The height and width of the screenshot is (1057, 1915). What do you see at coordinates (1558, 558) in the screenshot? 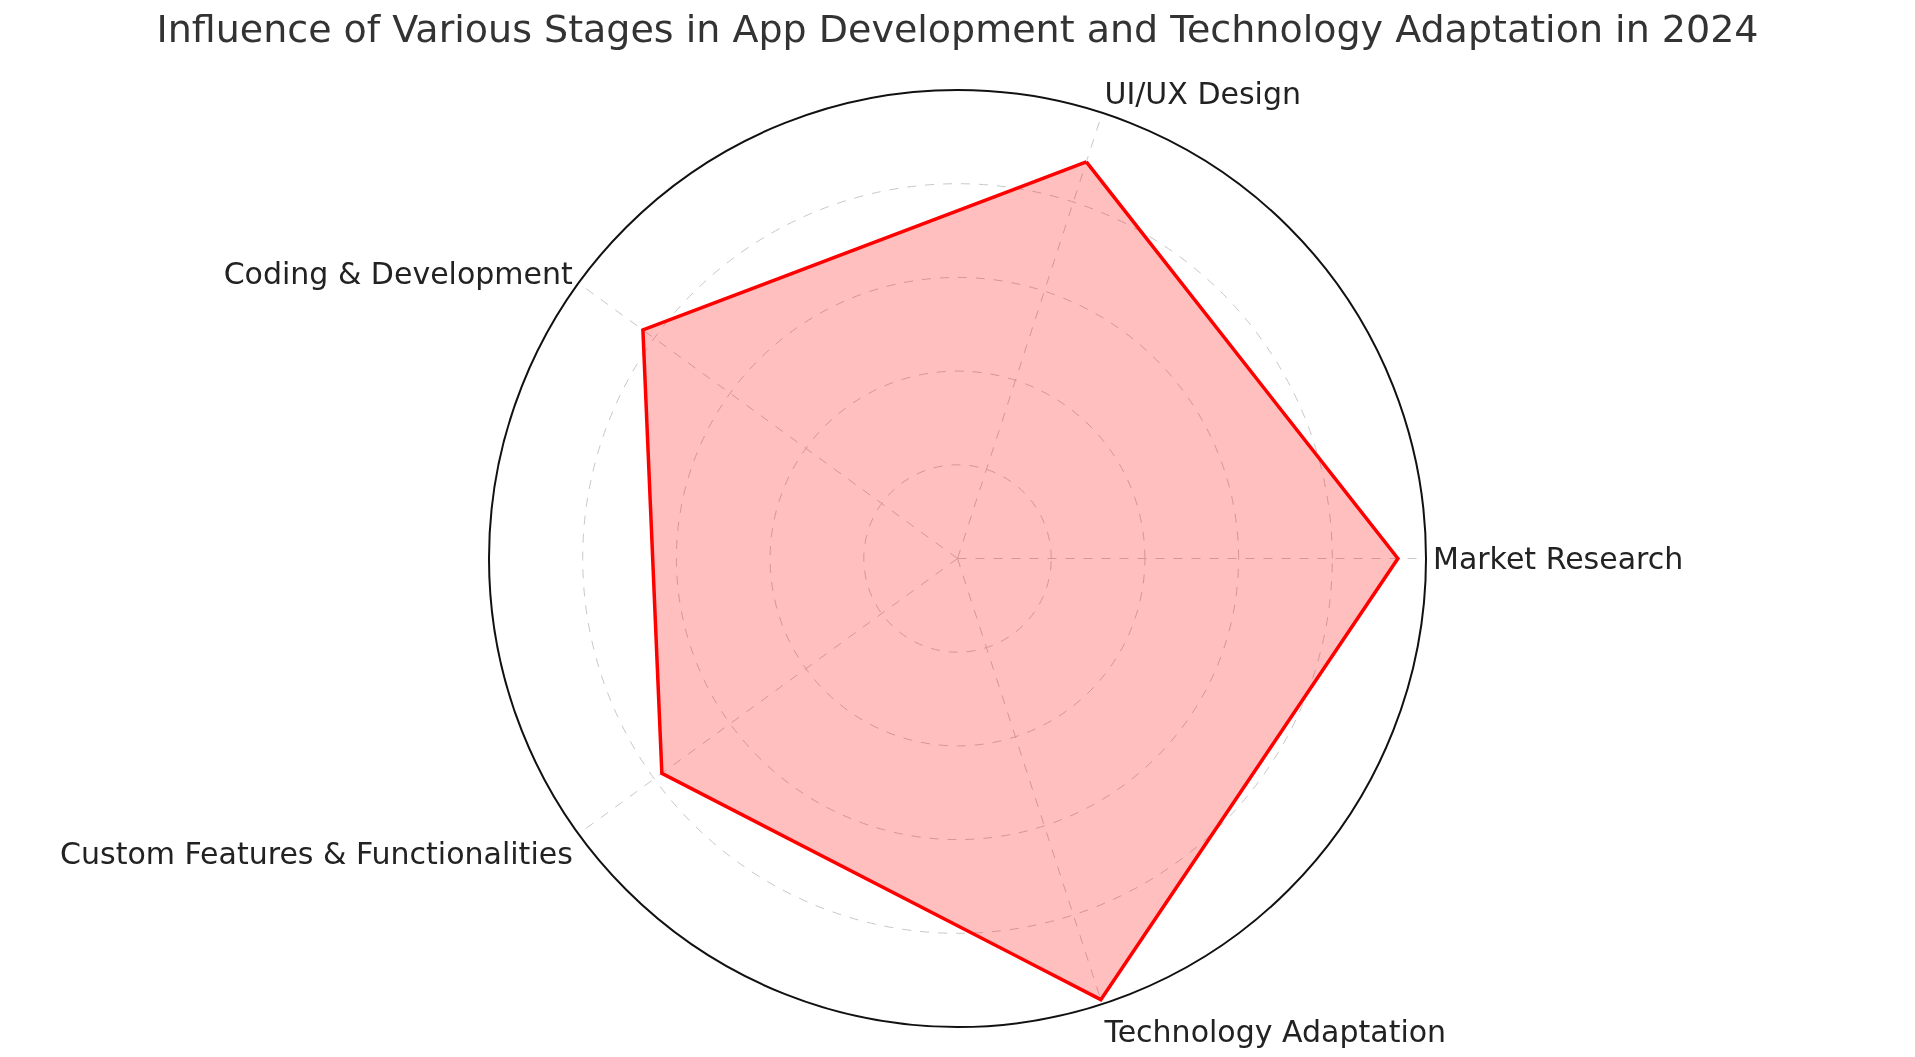
I see `spoke-label: Market Research` at bounding box center [1558, 558].